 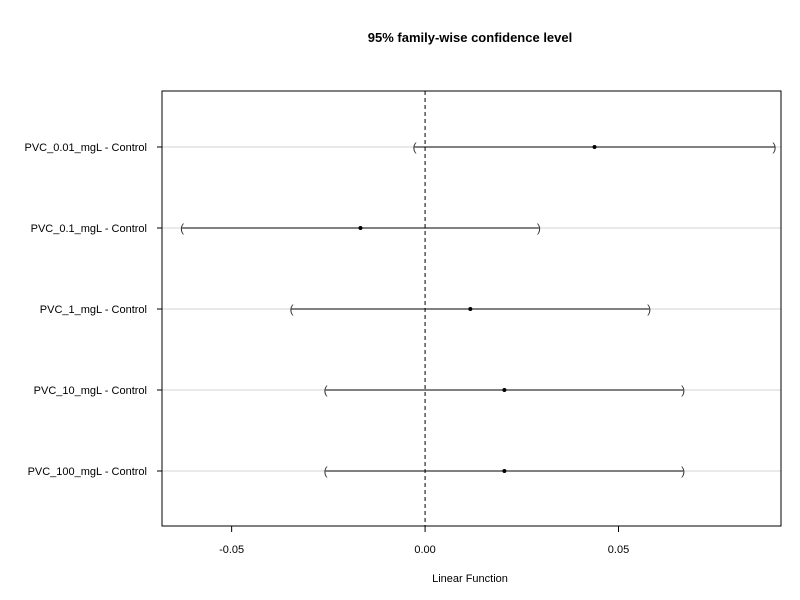 What do you see at coordinates (470, 579) in the screenshot?
I see `x-axis-label: Linear Function` at bounding box center [470, 579].